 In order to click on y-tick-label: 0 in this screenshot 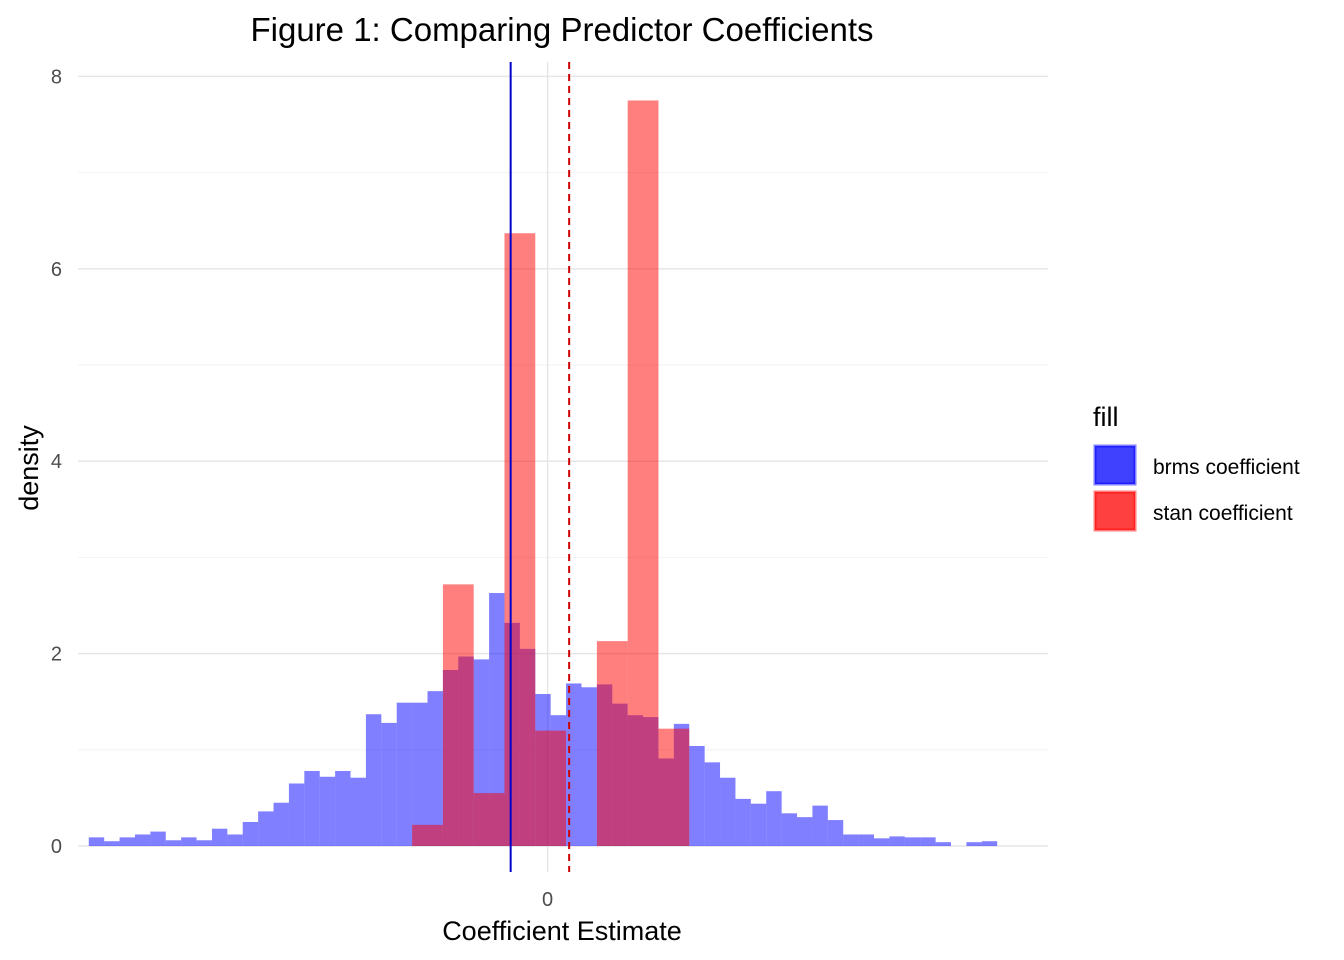, I will do `click(56, 847)`.